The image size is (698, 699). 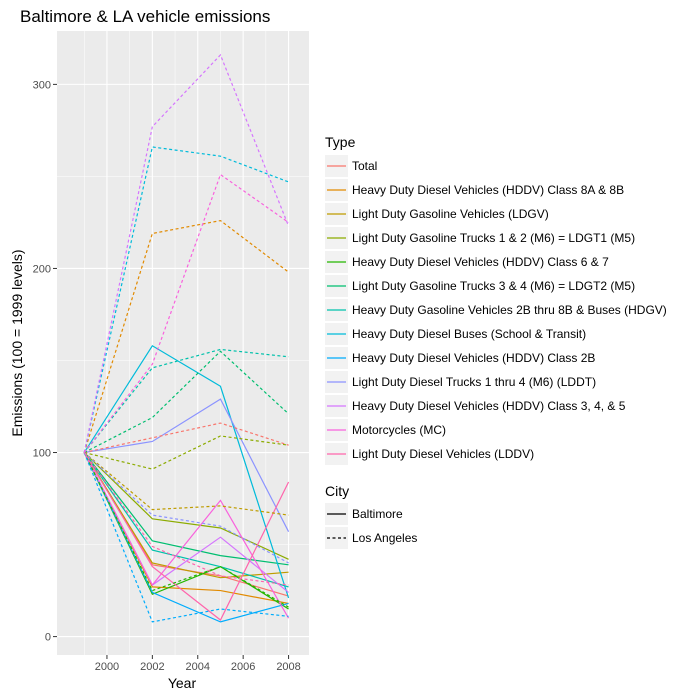 What do you see at coordinates (145, 16) in the screenshot?
I see `chart-title: Baltimore & LA vehicle emissions` at bounding box center [145, 16].